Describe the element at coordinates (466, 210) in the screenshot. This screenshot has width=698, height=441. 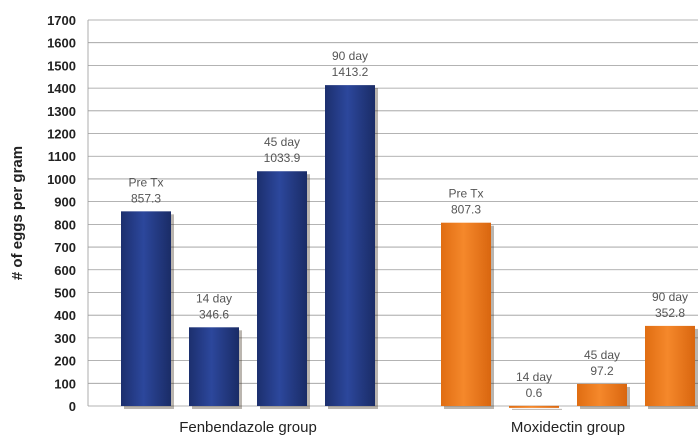
I see `bar-value-label: 807.3` at that location.